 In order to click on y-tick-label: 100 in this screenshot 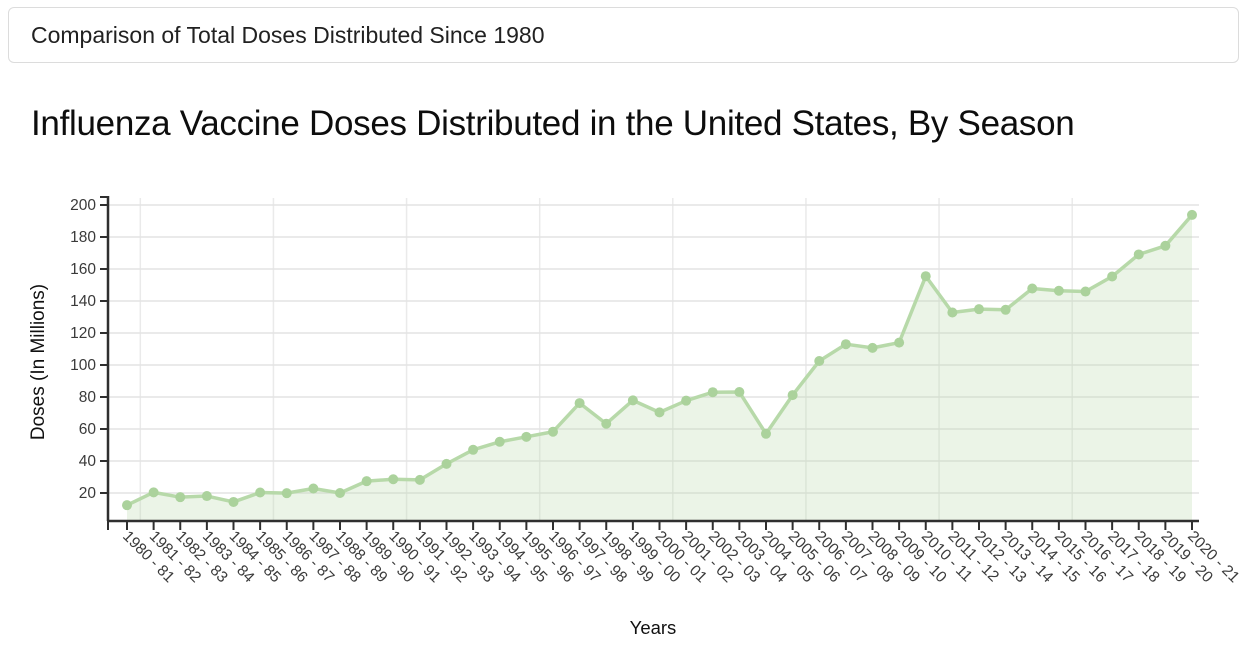, I will do `click(83, 365)`.